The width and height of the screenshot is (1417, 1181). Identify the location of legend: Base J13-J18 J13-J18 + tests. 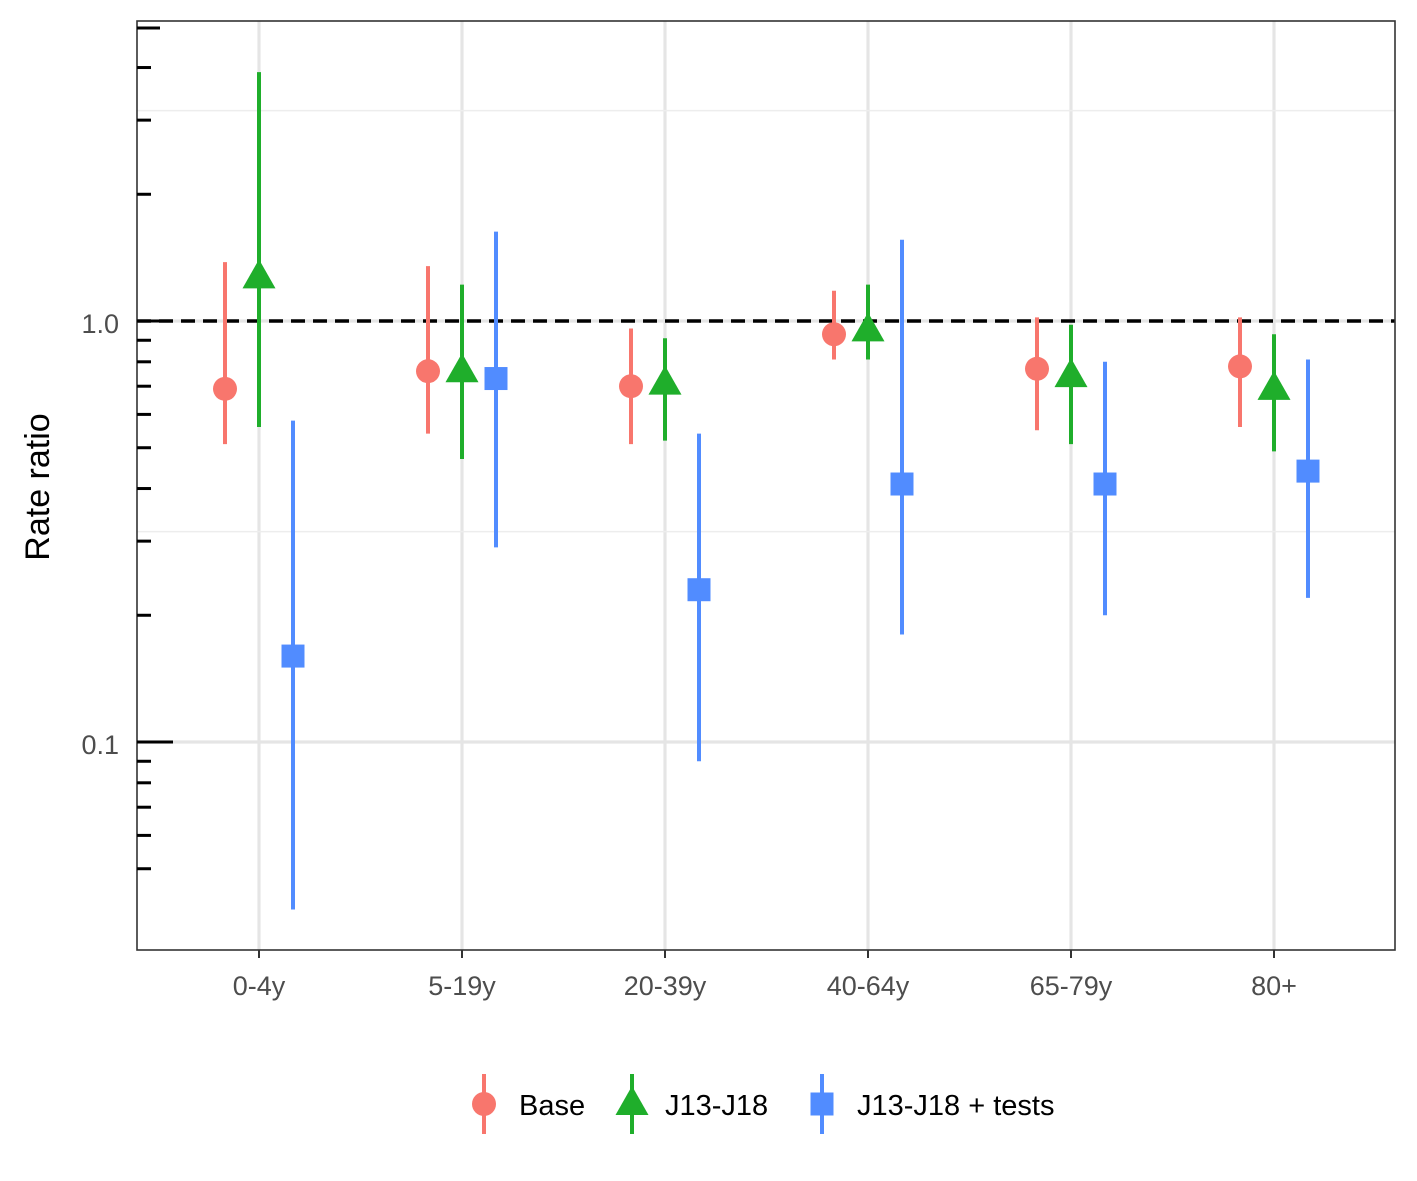
(763, 1104).